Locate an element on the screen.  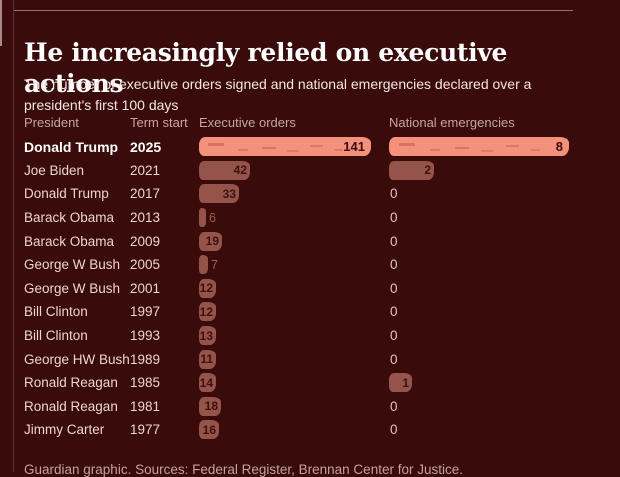
term-cell: 2021 is located at coordinates (145, 170).